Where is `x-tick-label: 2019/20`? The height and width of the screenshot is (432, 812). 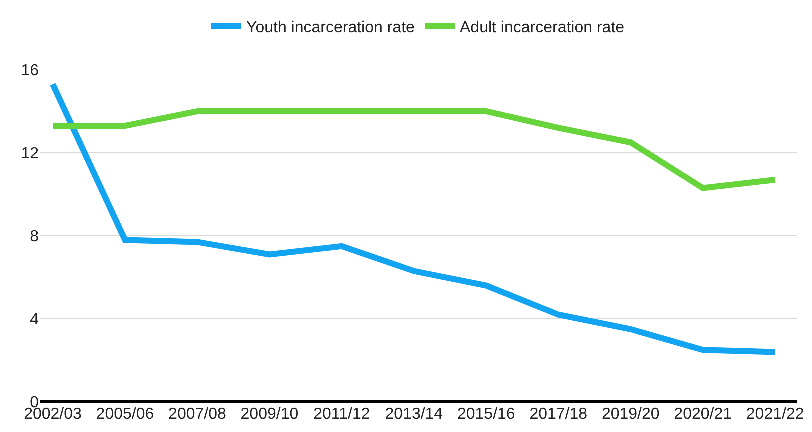
x-tick-label: 2019/20 is located at coordinates (631, 414).